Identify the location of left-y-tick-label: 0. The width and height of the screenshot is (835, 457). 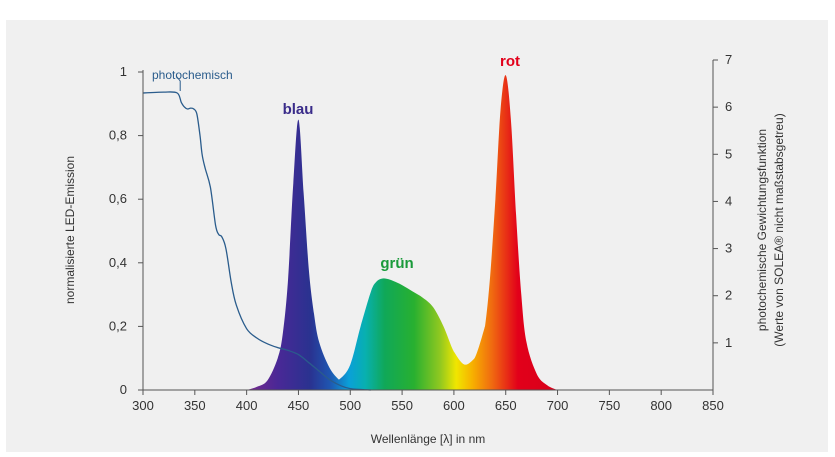
(123, 389).